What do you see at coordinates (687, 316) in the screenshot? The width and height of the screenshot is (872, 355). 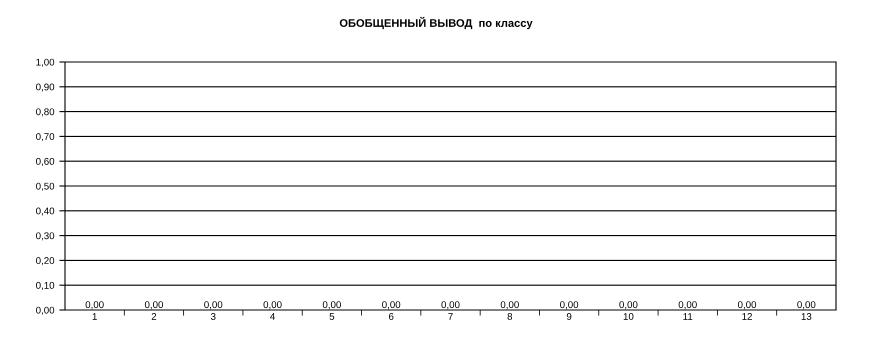 I see `x-tick-label: 11` at bounding box center [687, 316].